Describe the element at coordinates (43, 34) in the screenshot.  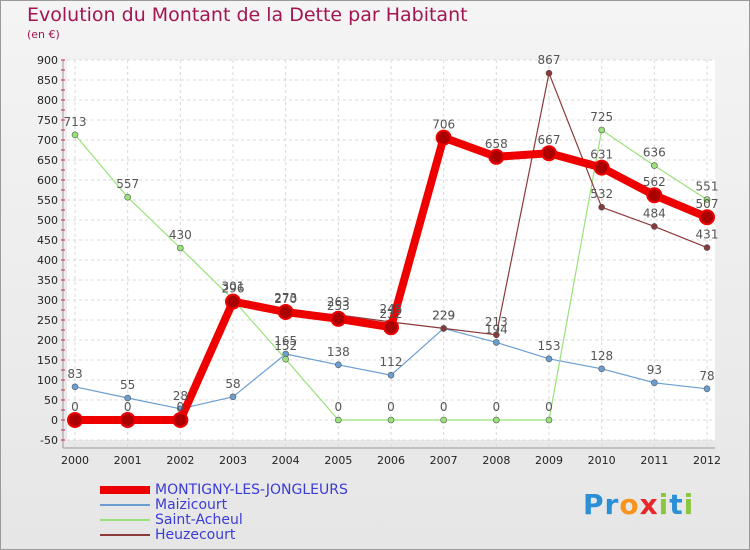
I see `chart-subtitle: (en €)` at that location.